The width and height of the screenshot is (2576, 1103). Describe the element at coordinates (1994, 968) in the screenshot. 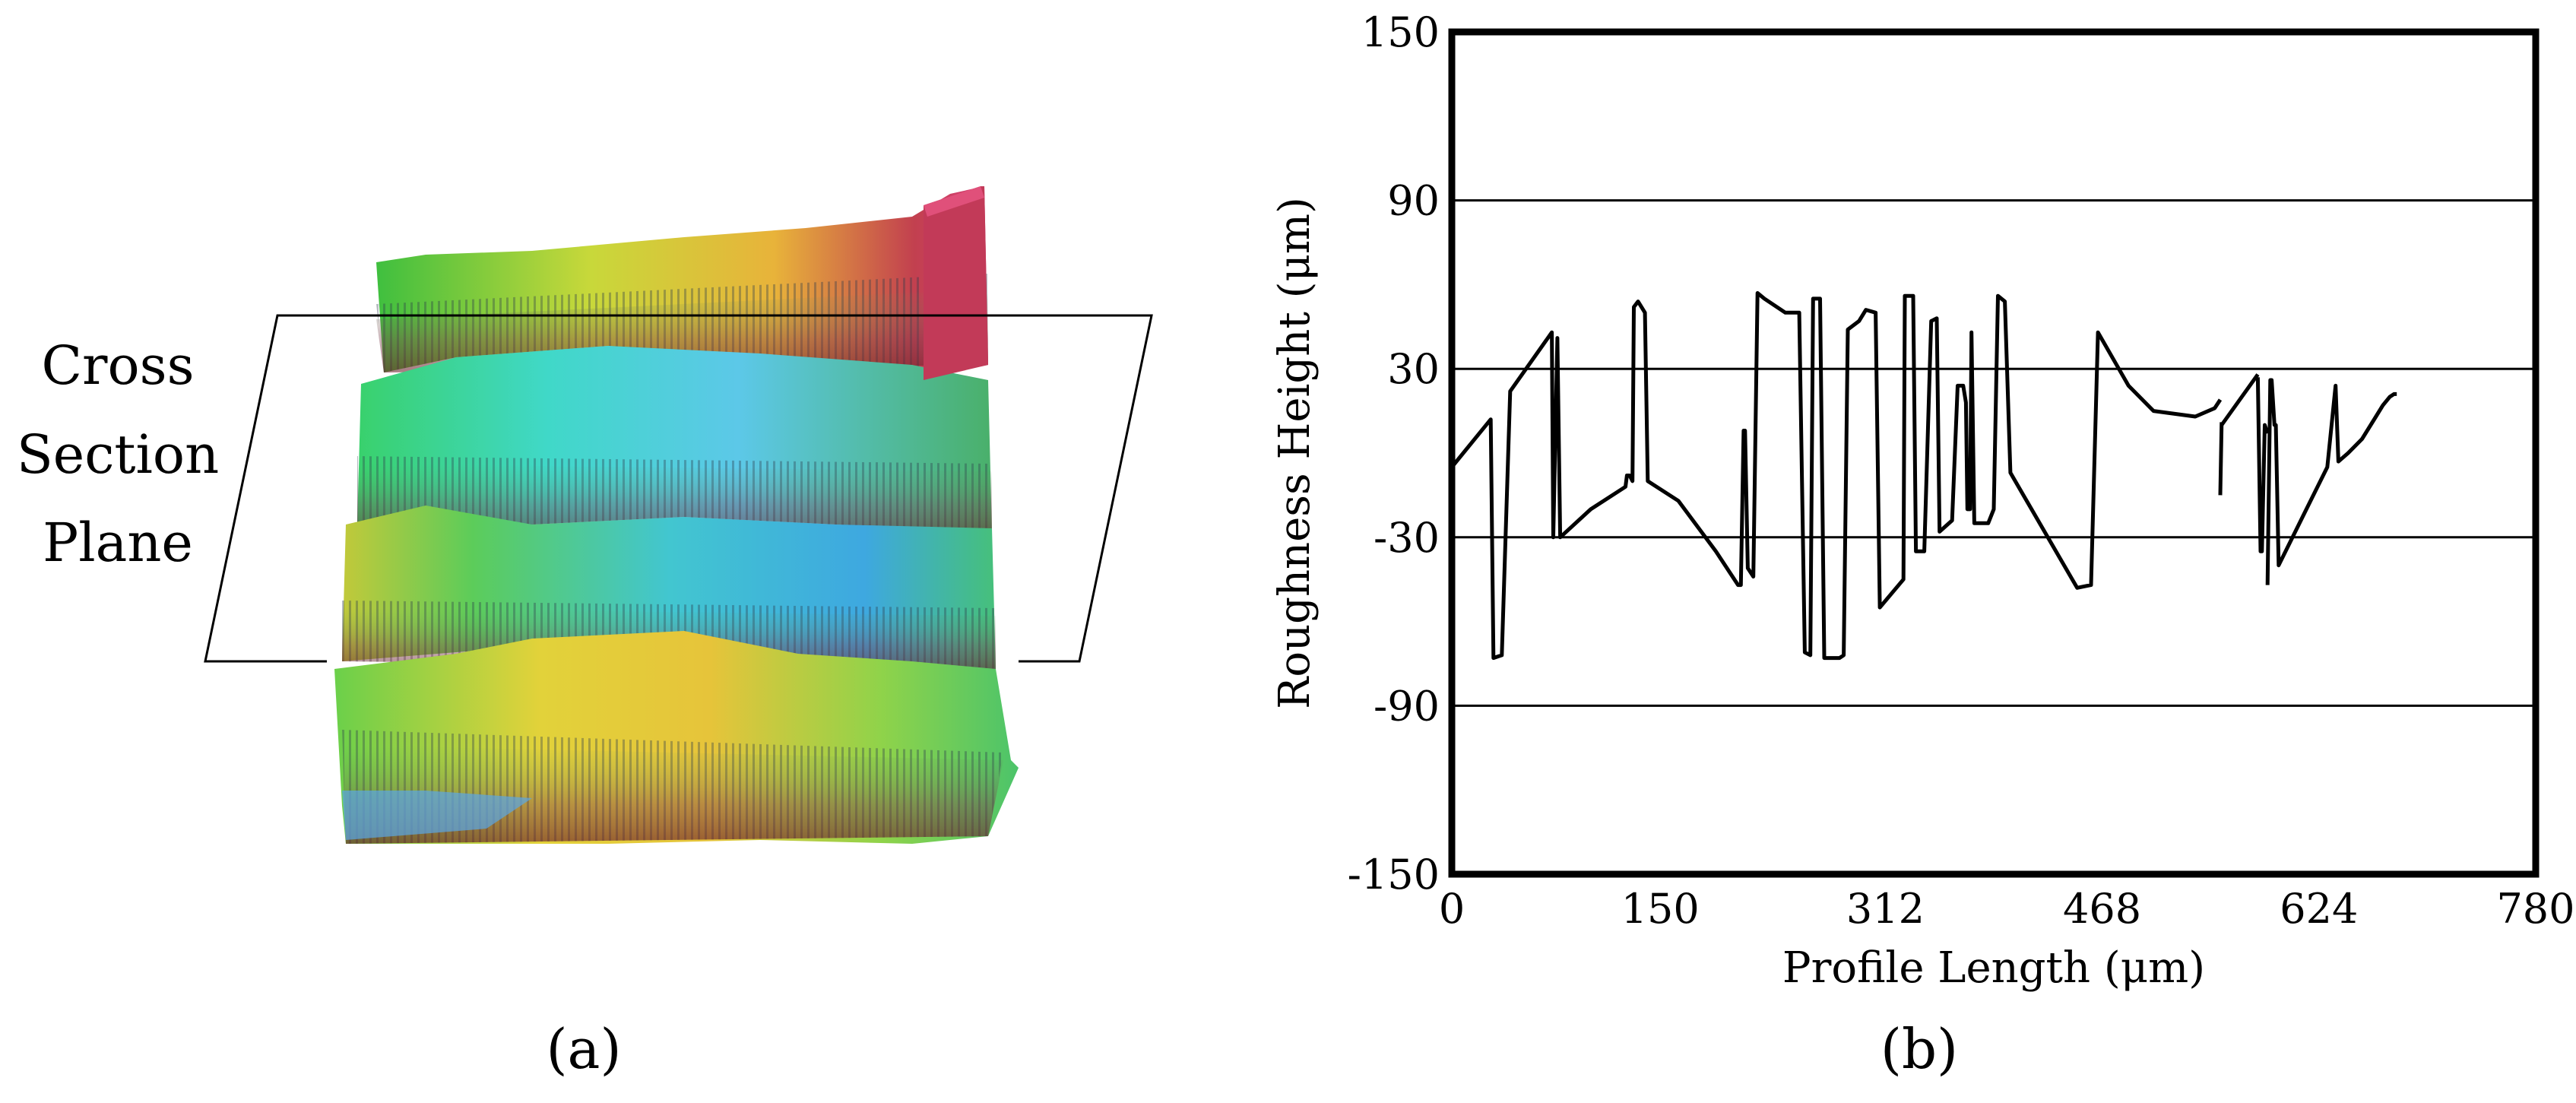

I see `x-axis-label: Profile Length (μm)` at that location.